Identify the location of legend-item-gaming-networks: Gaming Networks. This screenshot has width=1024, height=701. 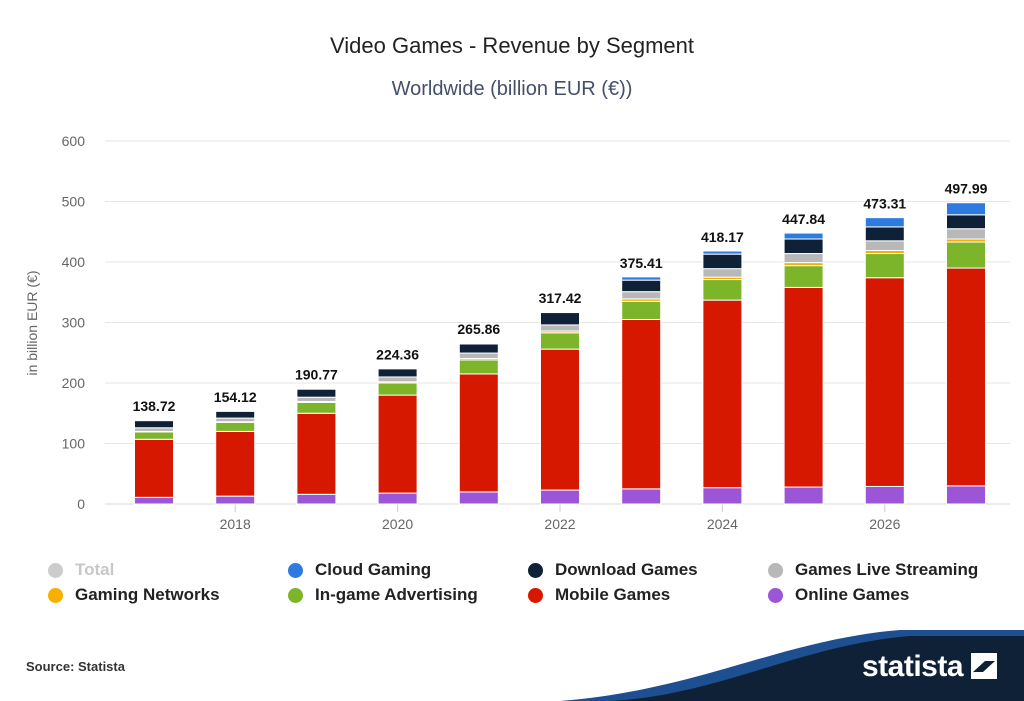
(134, 595).